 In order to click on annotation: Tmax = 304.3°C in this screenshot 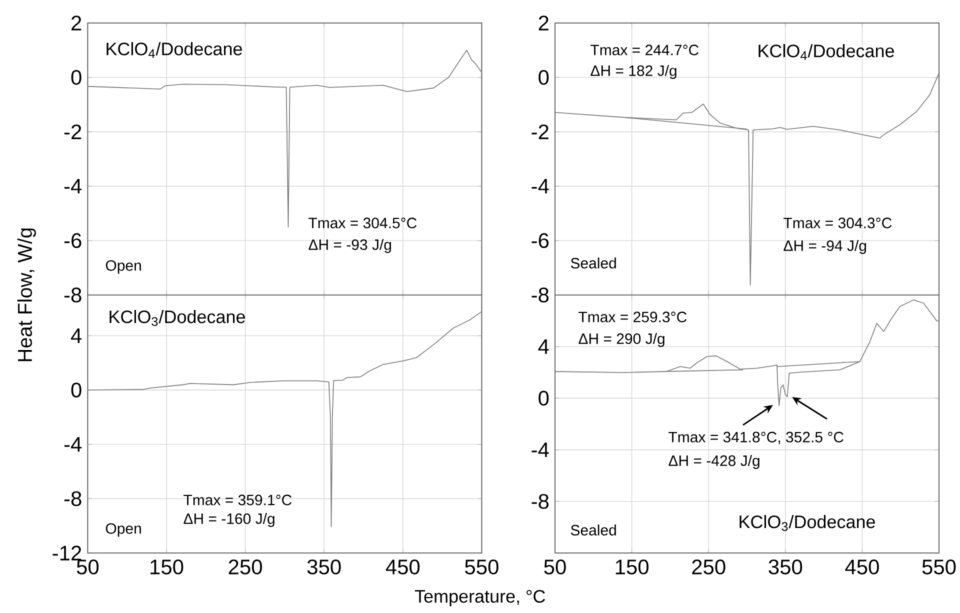, I will do `click(838, 223)`.